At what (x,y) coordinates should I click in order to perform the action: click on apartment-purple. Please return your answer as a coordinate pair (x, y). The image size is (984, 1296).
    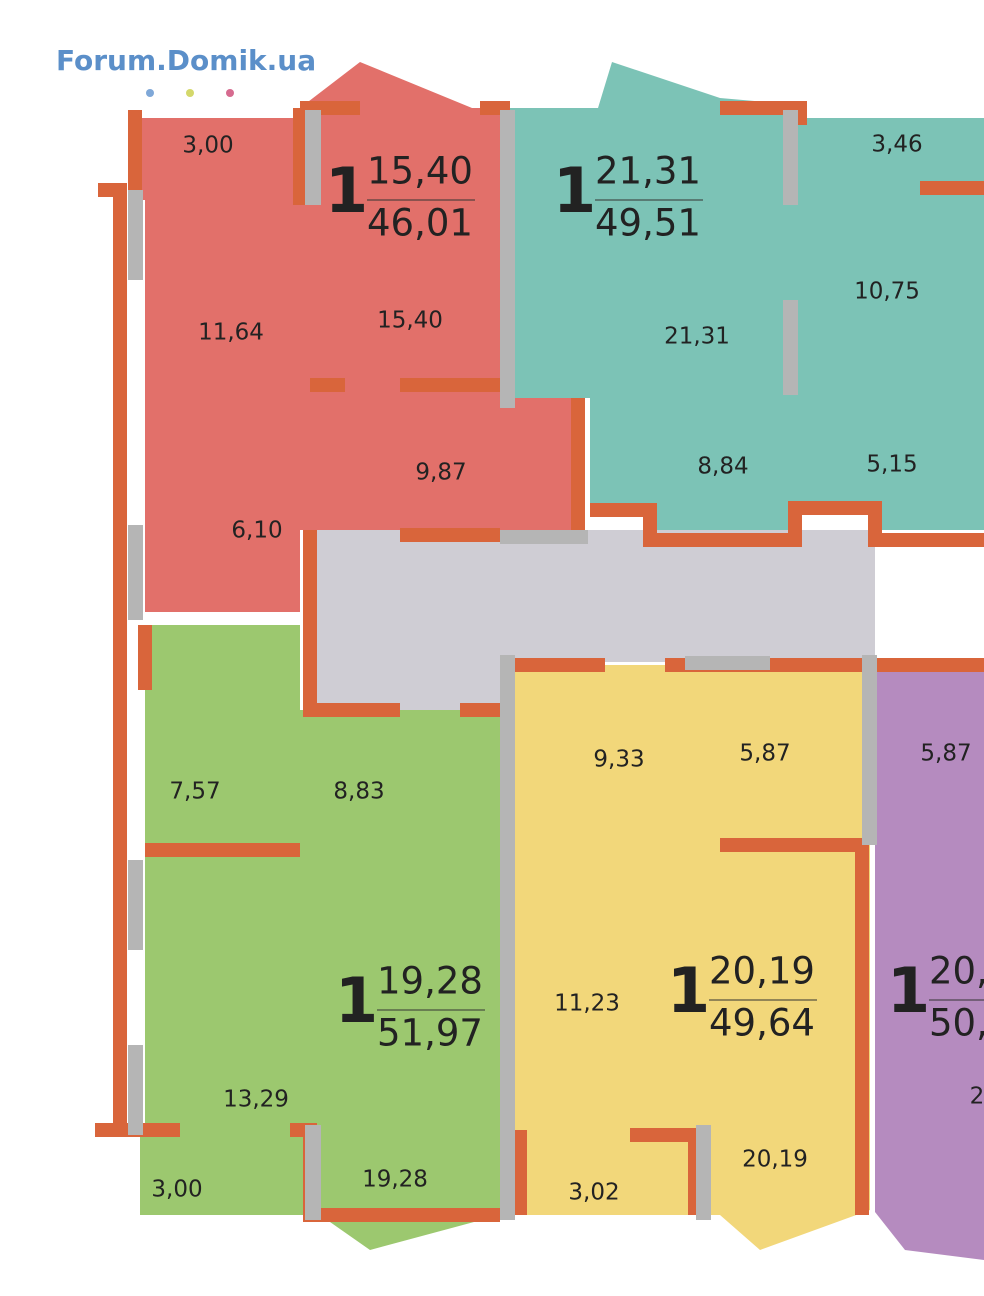
    Looking at the image, I should click on (929, 962).